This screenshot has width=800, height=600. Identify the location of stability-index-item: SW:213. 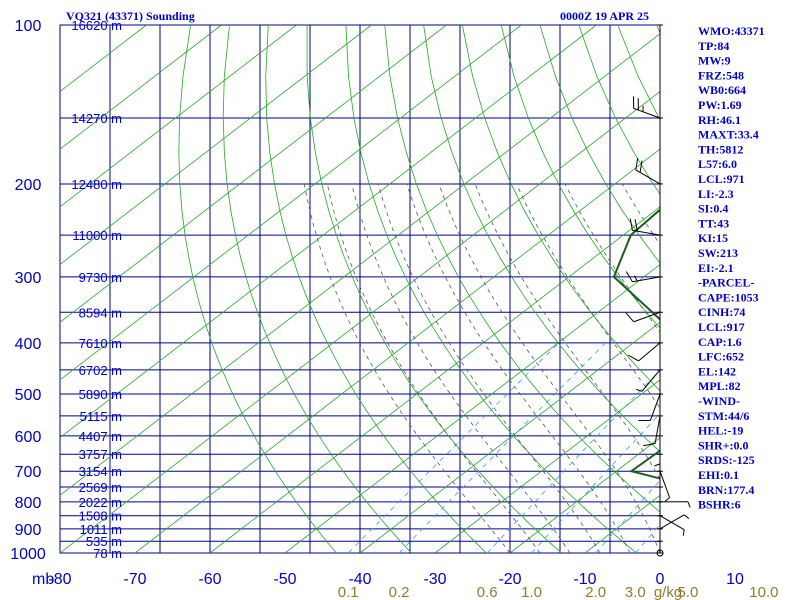
(718, 253).